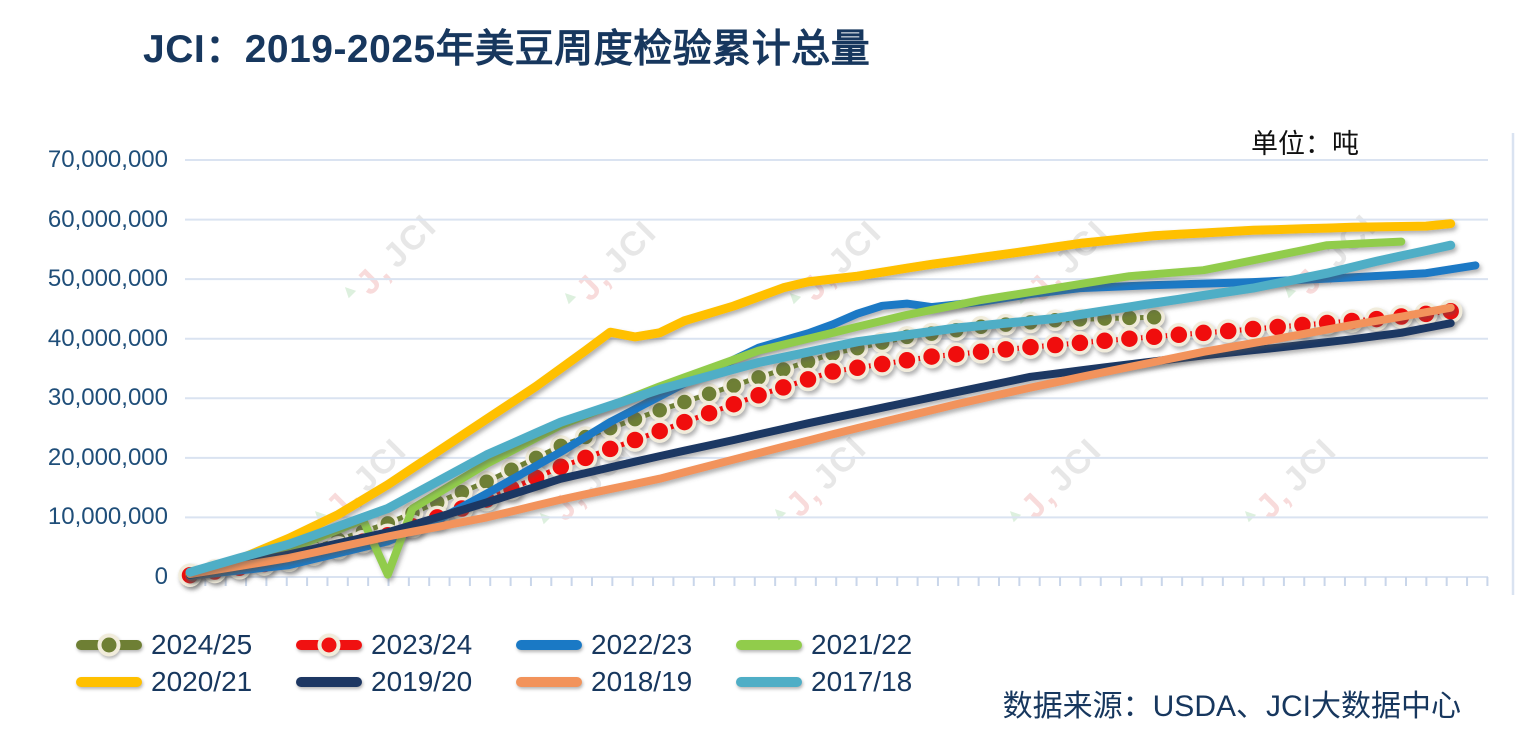  I want to click on legend-item-2020-21: 2020/21, so click(186, 682).